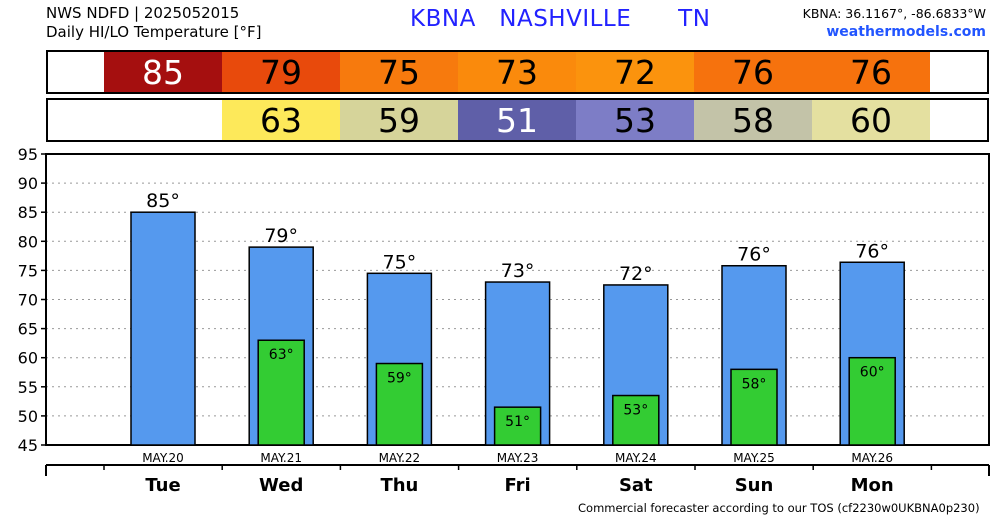 The height and width of the screenshot is (520, 1000). What do you see at coordinates (154, 32) in the screenshot?
I see `chart-title: Daily HI/LO Temperature [°F]` at bounding box center [154, 32].